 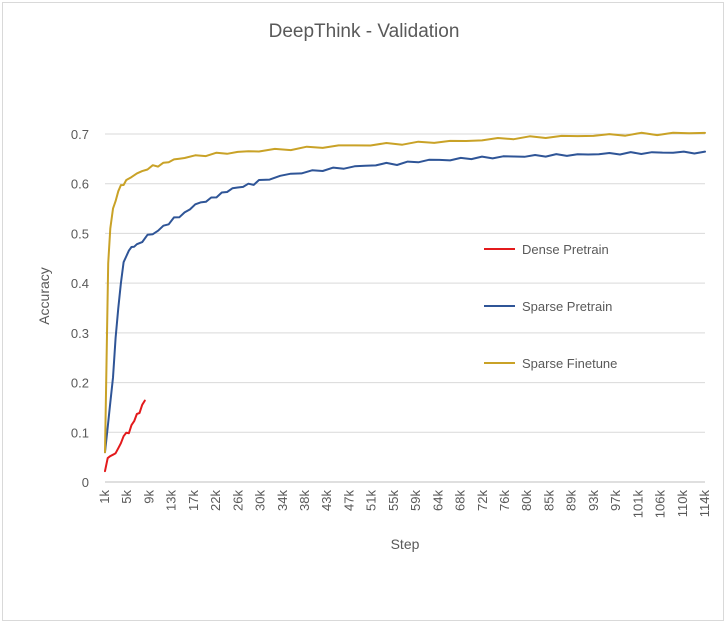 What do you see at coordinates (80, 333) in the screenshot?
I see `y-tick-label: 0.3` at bounding box center [80, 333].